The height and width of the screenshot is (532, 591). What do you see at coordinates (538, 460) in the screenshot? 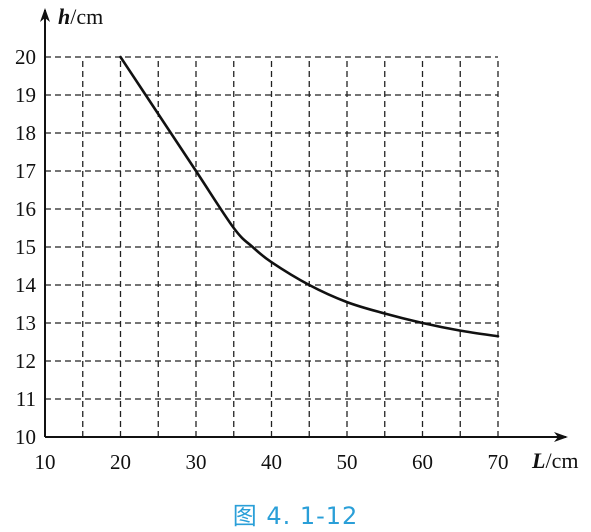
I see `x-axis-variable: L` at bounding box center [538, 460].